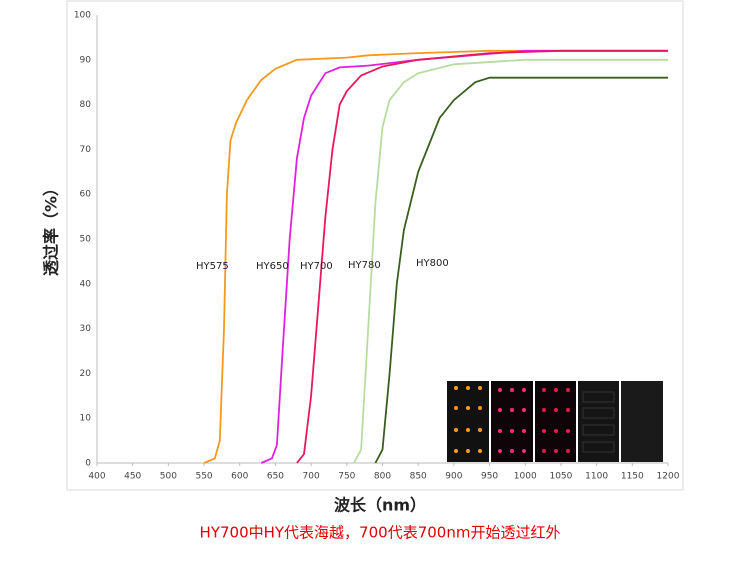  Describe the element at coordinates (596, 477) in the screenshot. I see `x-tick-label: 1100` at that location.